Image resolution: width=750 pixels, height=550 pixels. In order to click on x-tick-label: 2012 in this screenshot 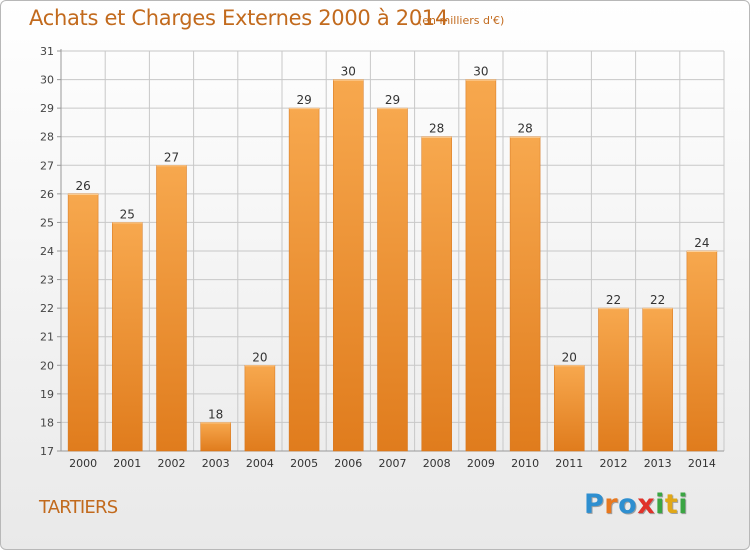, I will do `click(614, 463)`.